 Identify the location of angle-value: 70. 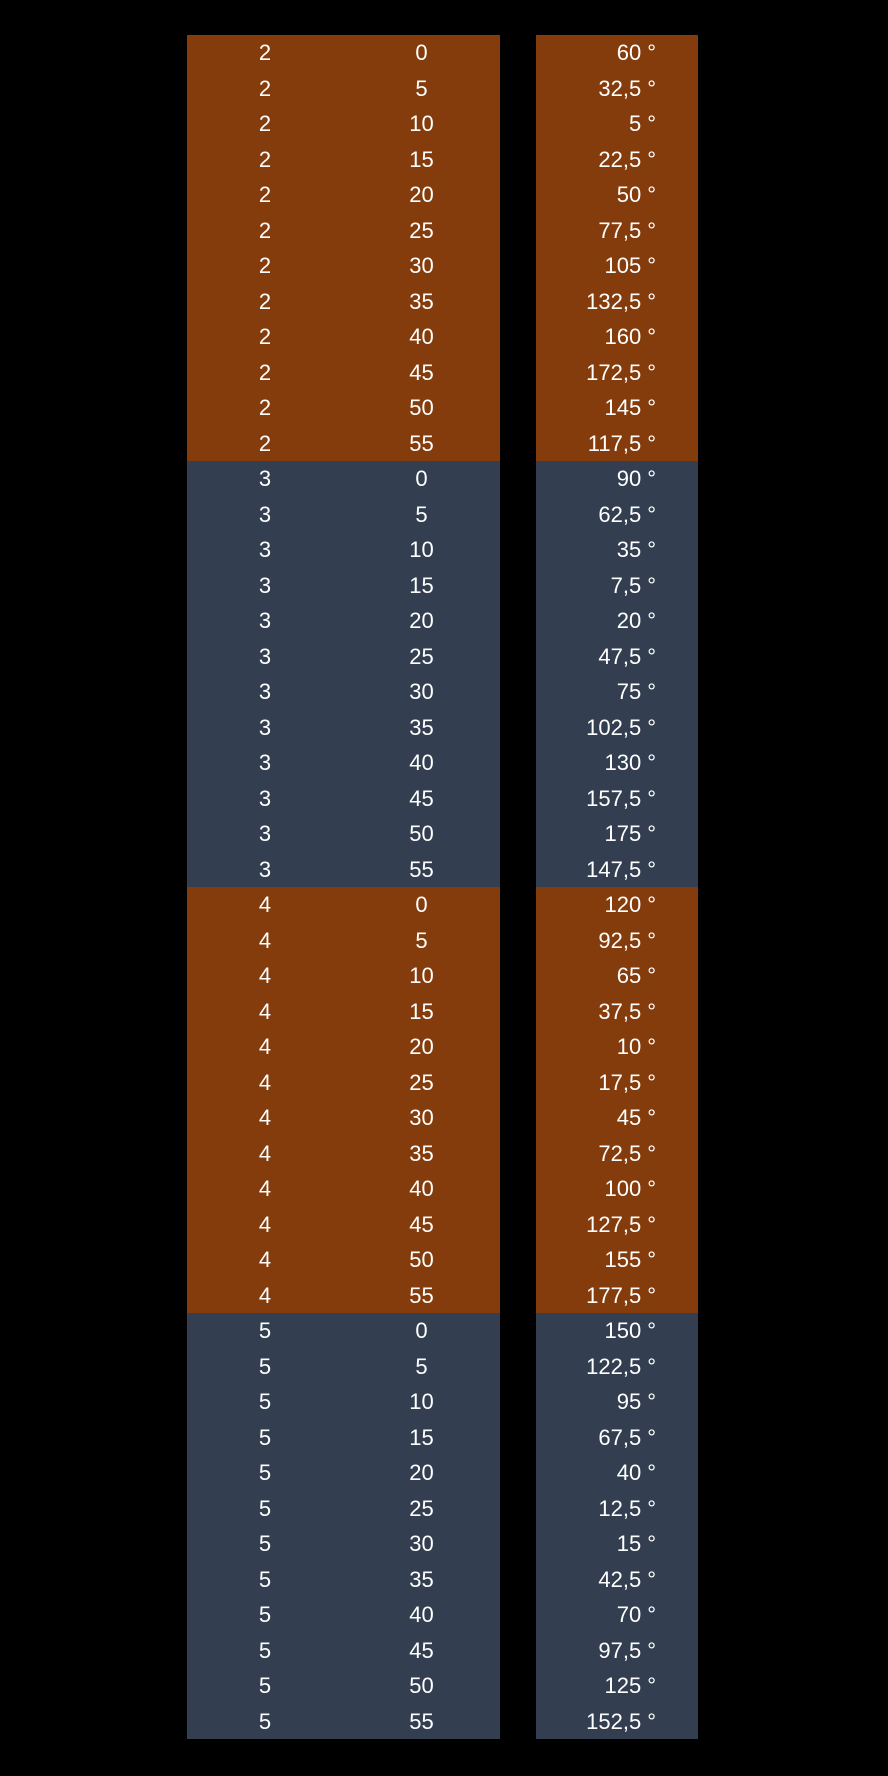
(629, 1614).